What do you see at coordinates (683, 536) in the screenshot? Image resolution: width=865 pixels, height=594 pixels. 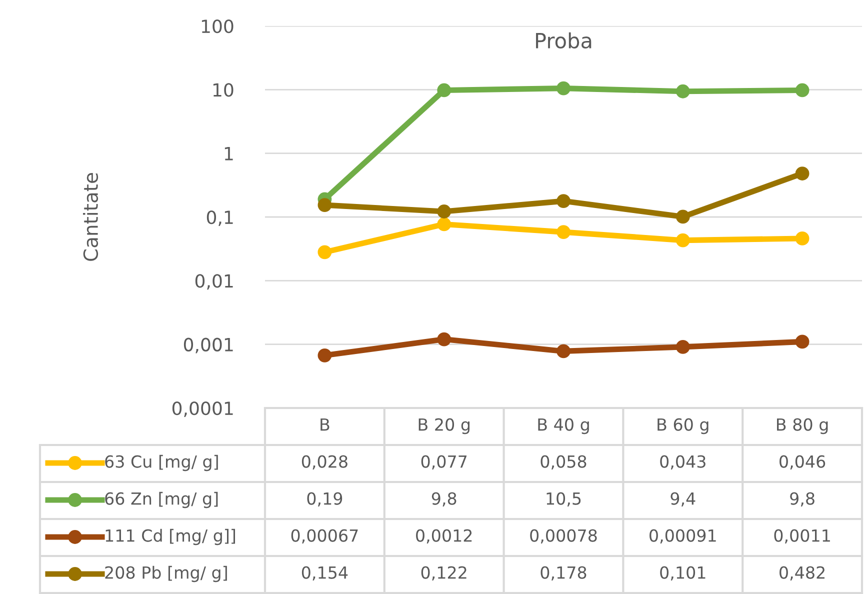 I see `data-label: 0,00091` at bounding box center [683, 536].